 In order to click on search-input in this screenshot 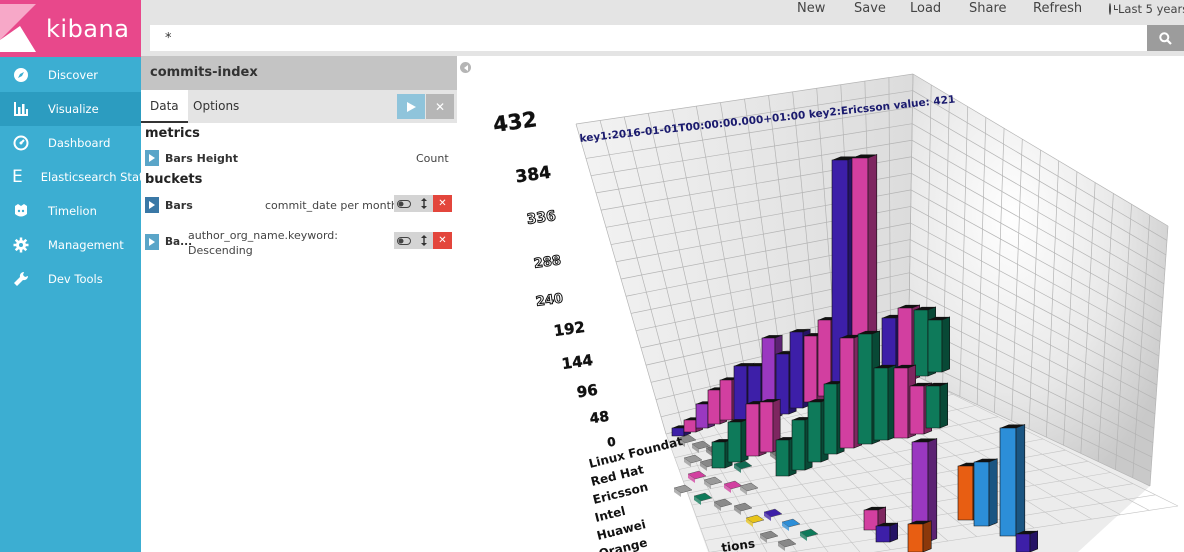, I will do `click(648, 38)`.